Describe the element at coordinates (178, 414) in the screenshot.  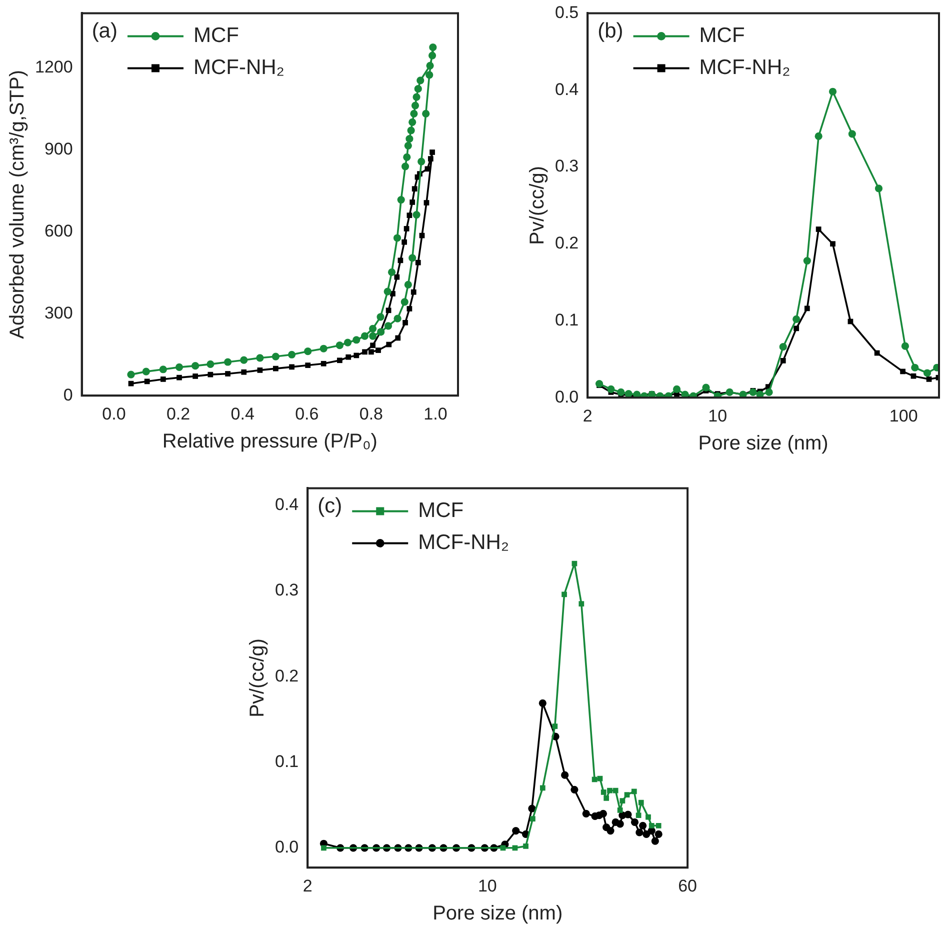
I see `x-tick-label: 0.2` at that location.